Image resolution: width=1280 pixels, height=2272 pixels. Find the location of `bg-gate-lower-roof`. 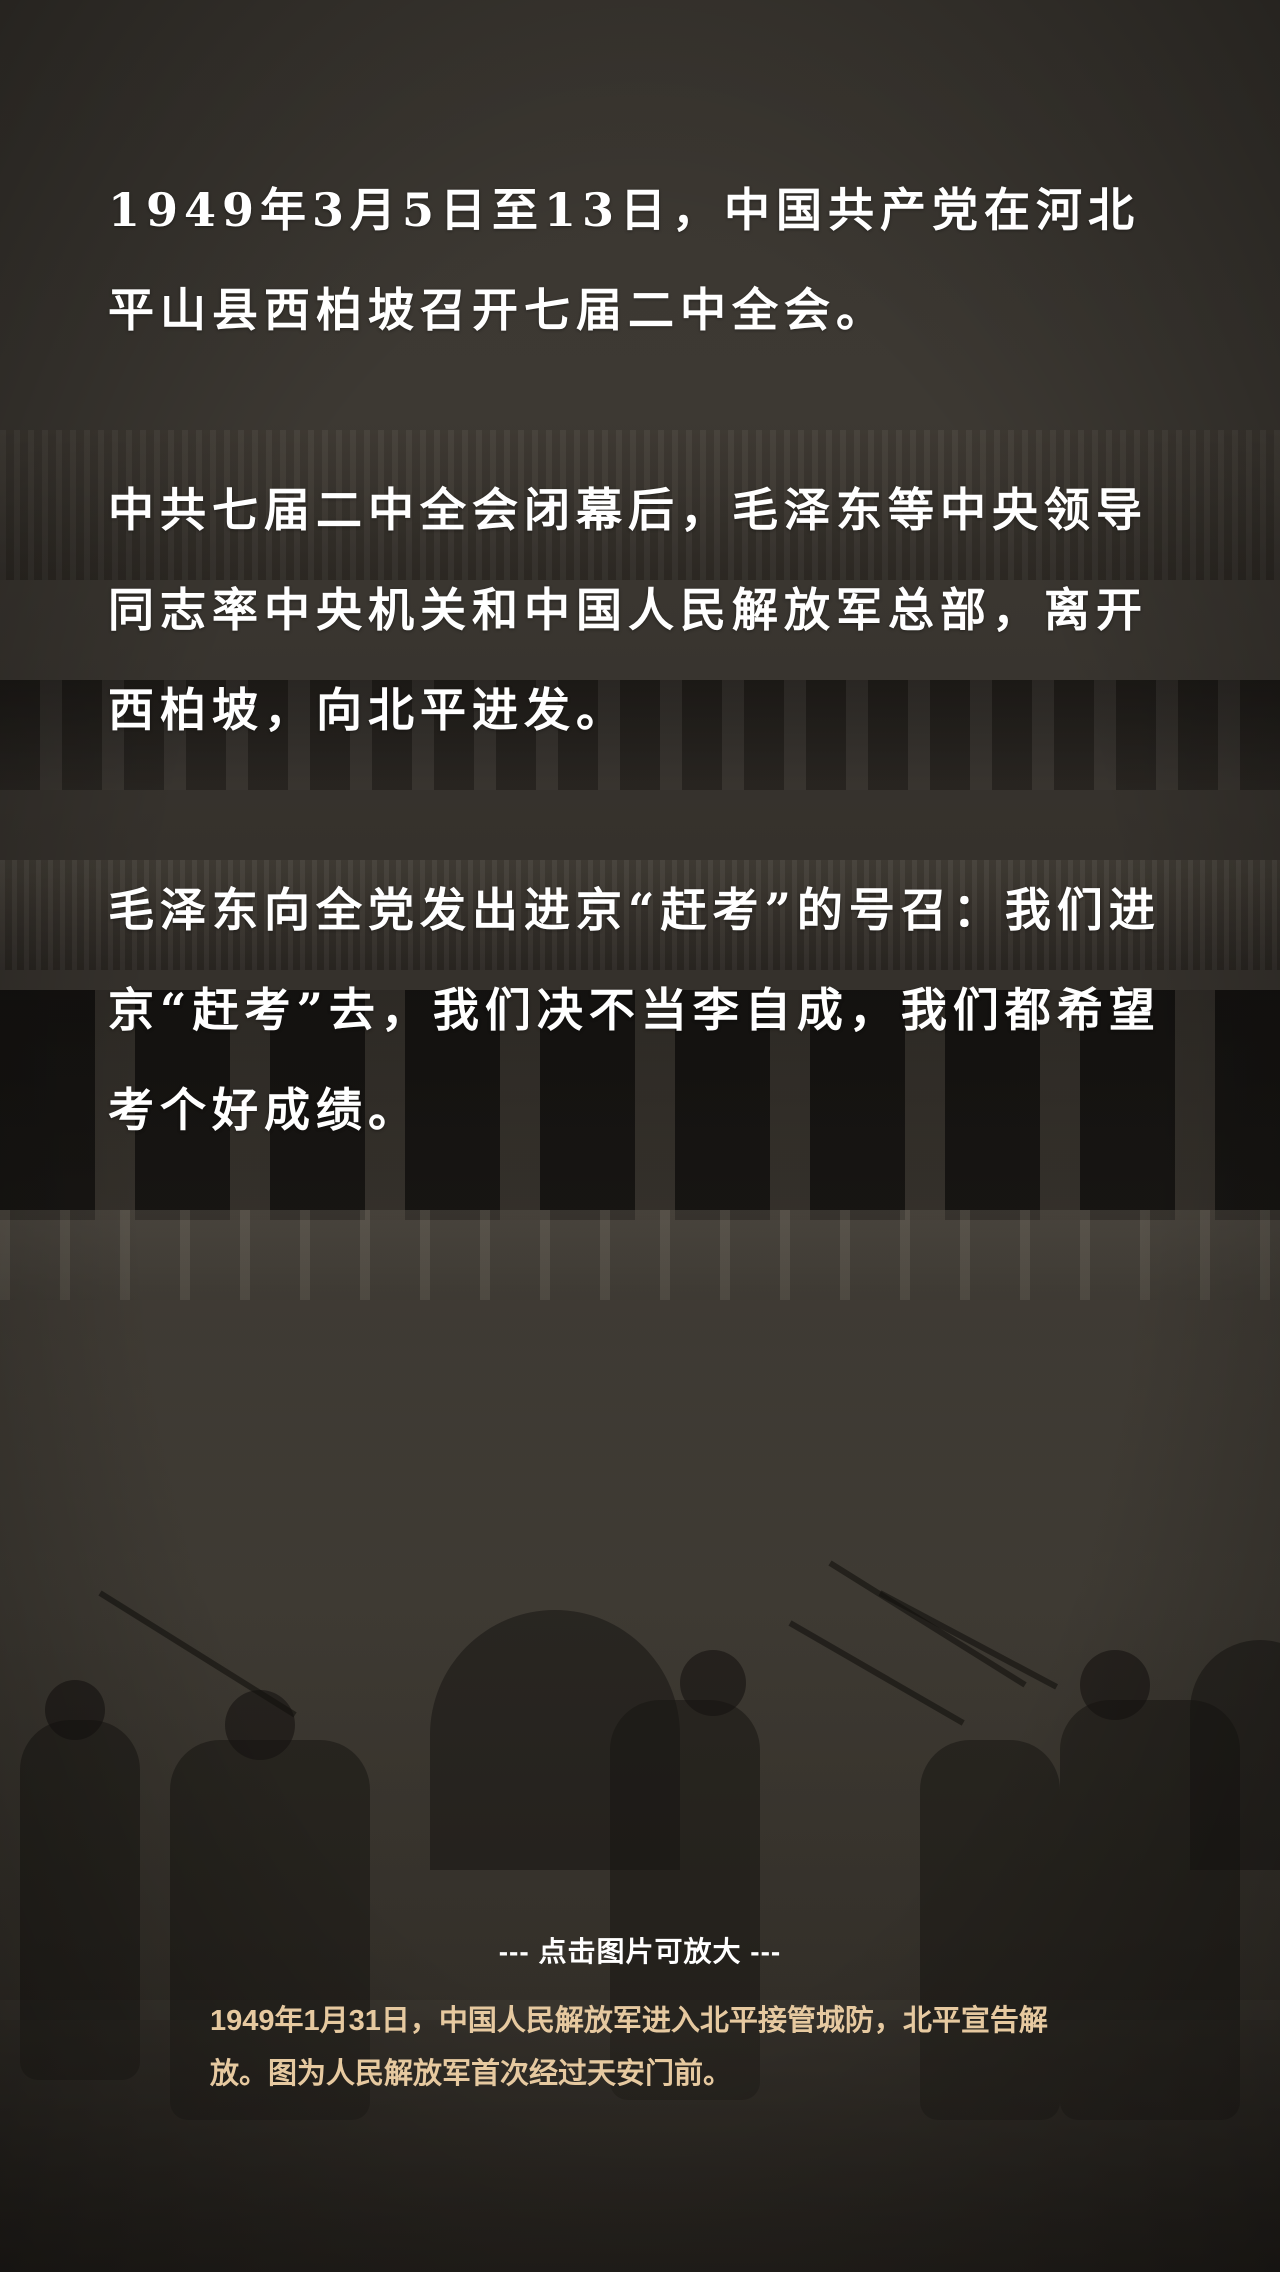

bg-gate-lower-roof is located at coordinates (640, 915).